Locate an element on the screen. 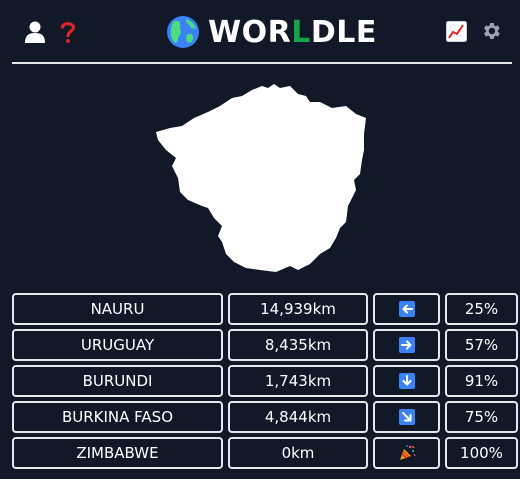 The height and width of the screenshot is (479, 520). distance-cell: 1,743km is located at coordinates (298, 381).